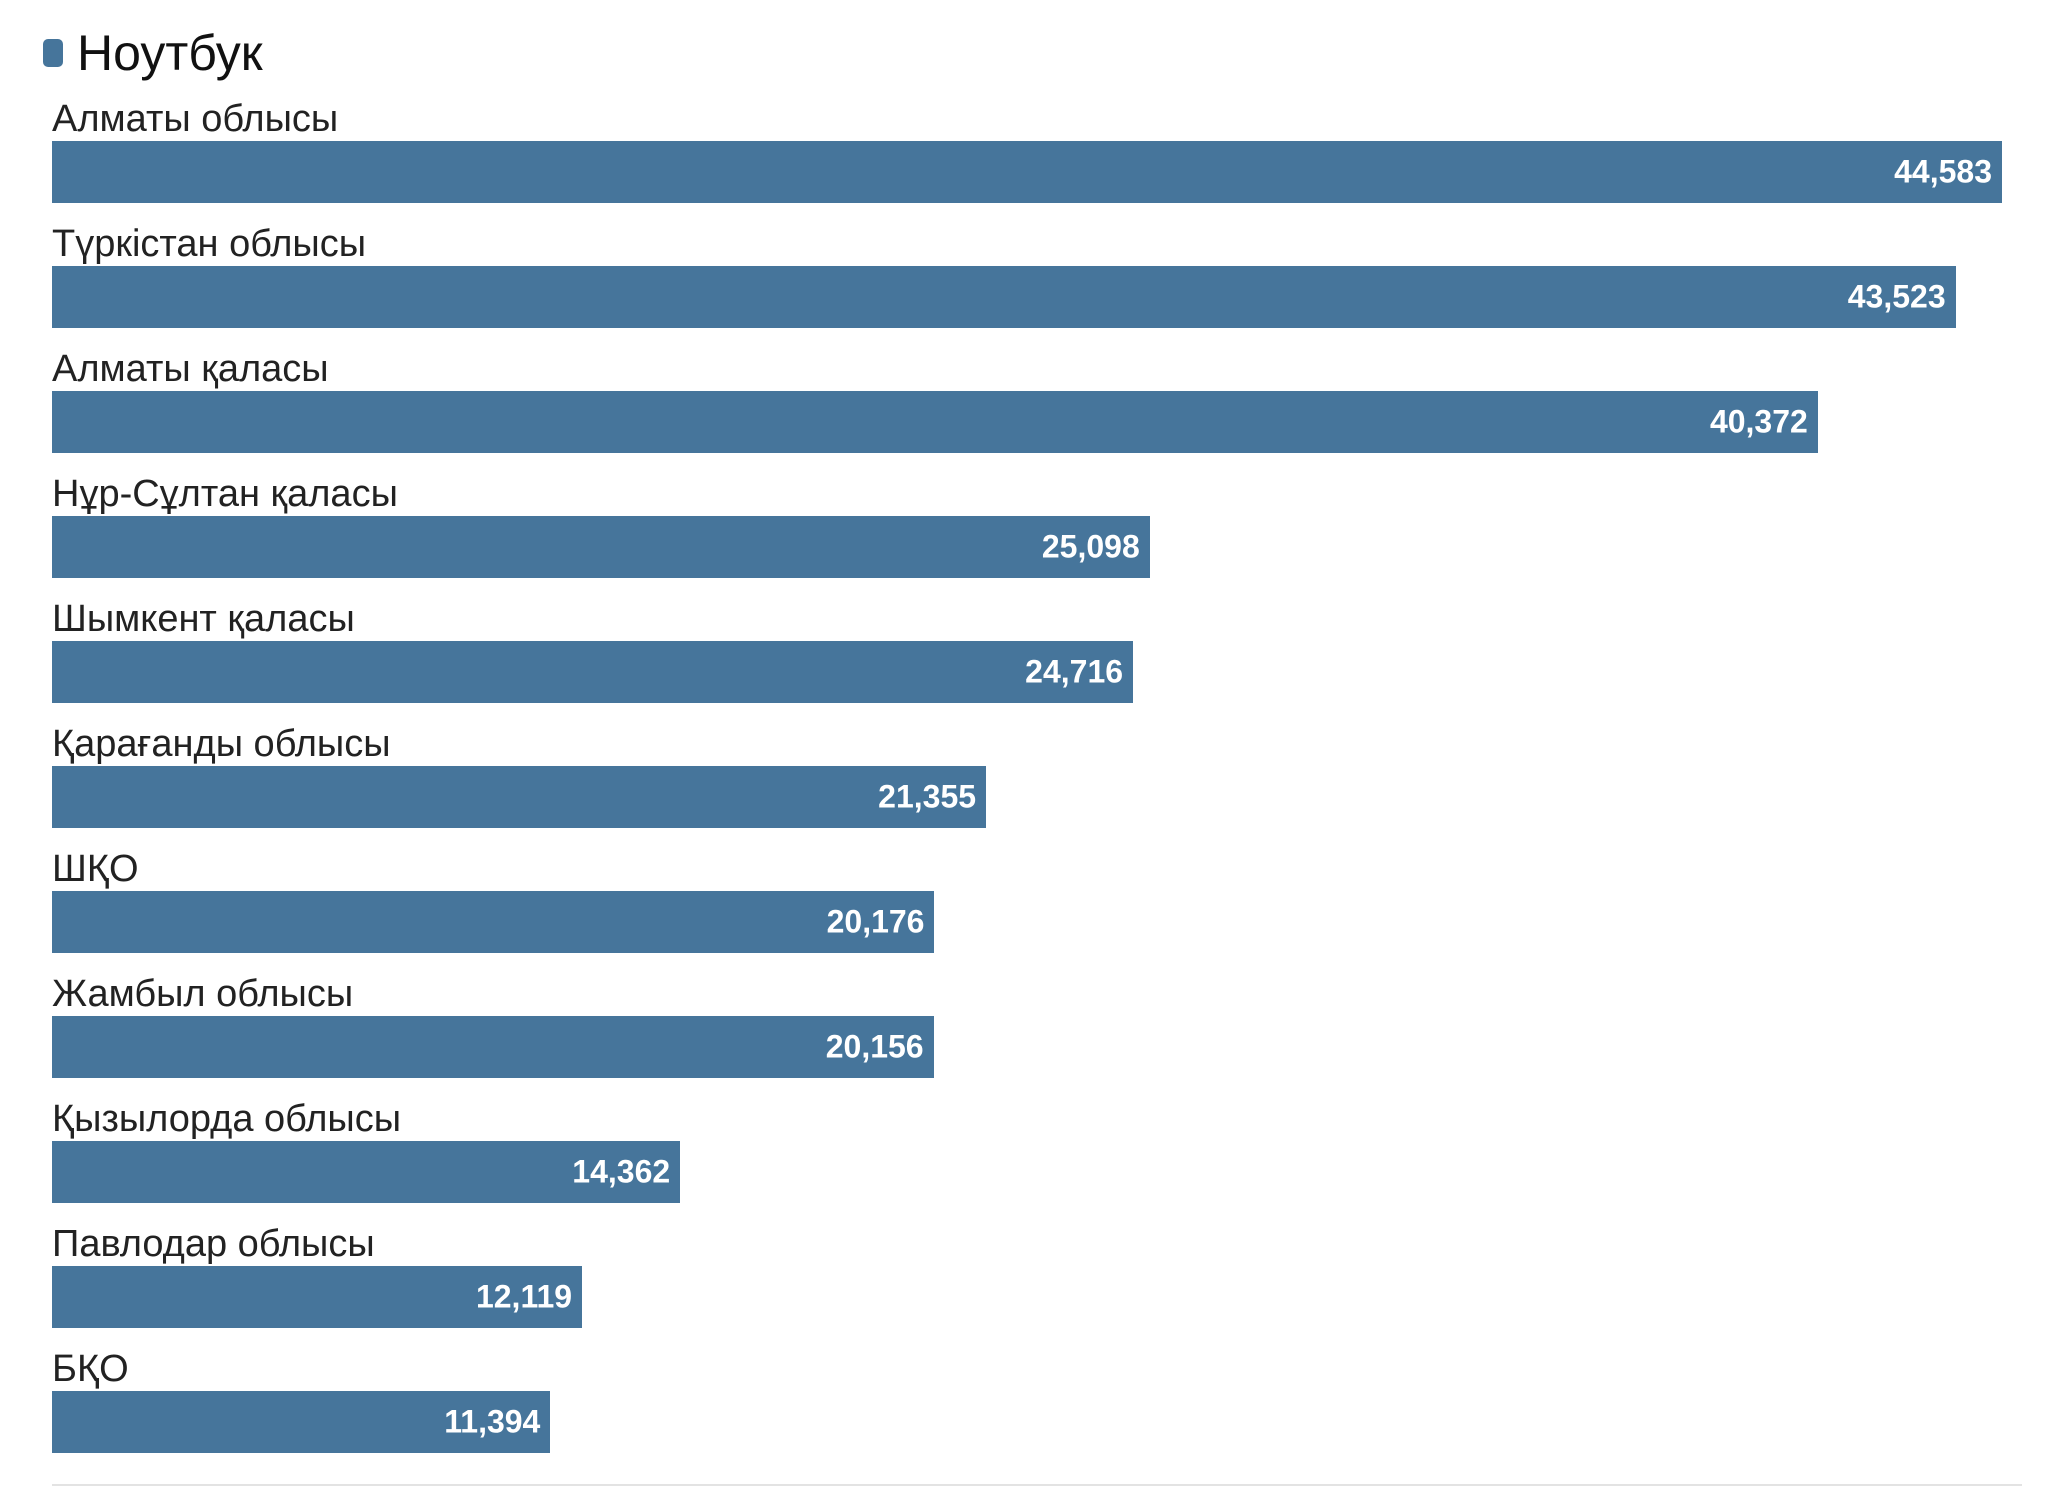 This screenshot has width=2071, height=1488. Describe the element at coordinates (366, 1172) in the screenshot. I see `bar: 14,362` at that location.